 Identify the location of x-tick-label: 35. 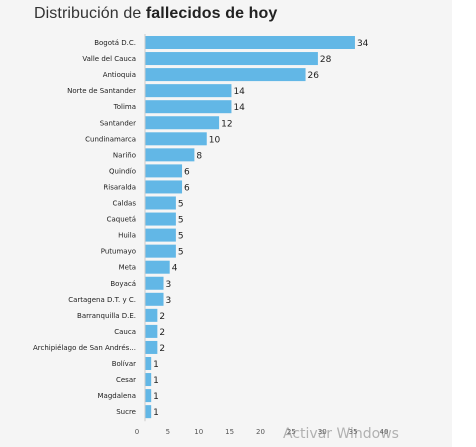
(353, 432).